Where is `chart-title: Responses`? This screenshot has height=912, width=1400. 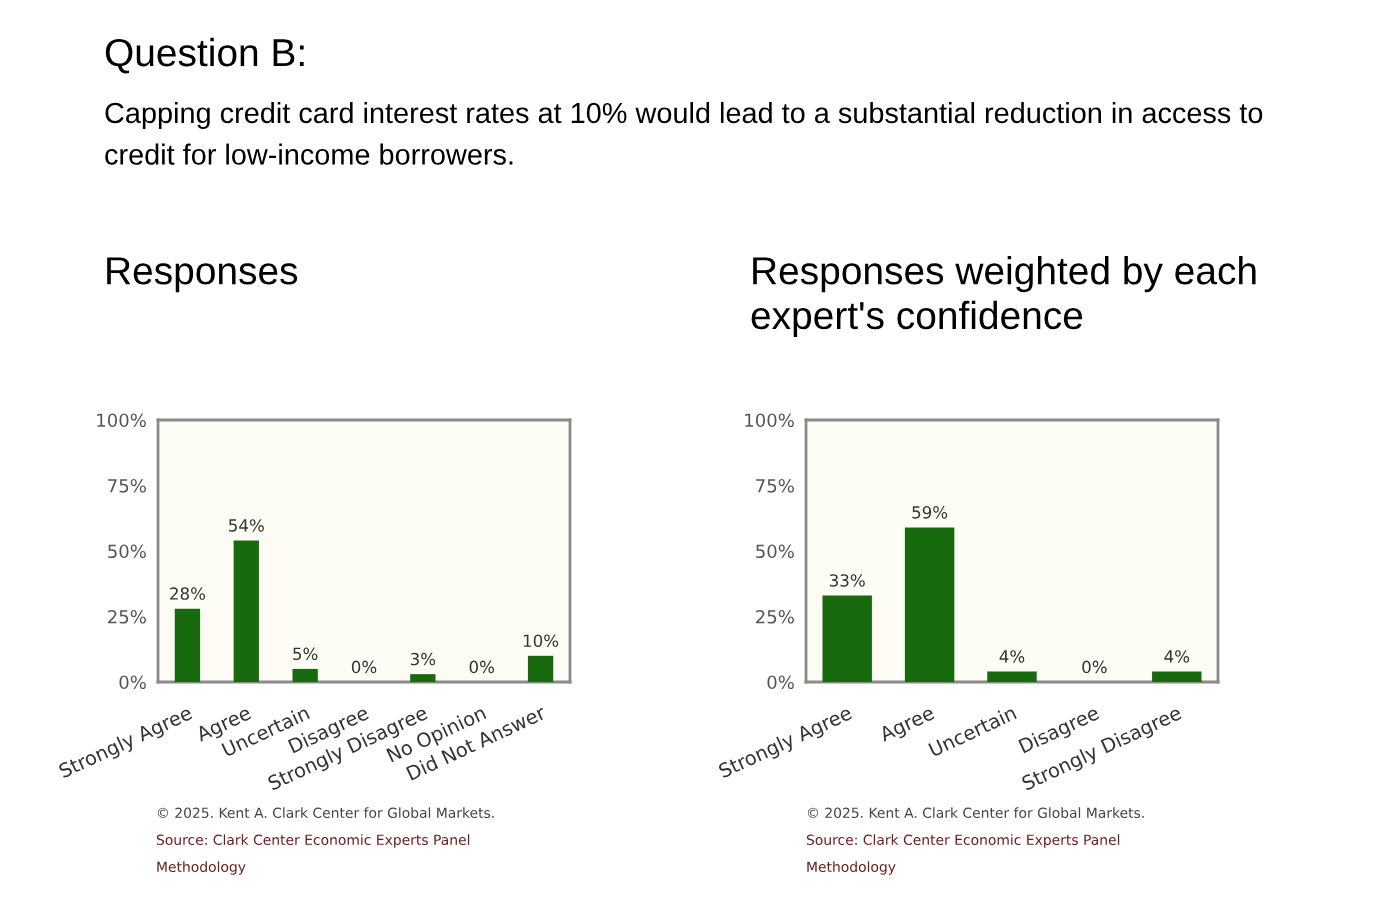
chart-title: Responses is located at coordinates (202, 275).